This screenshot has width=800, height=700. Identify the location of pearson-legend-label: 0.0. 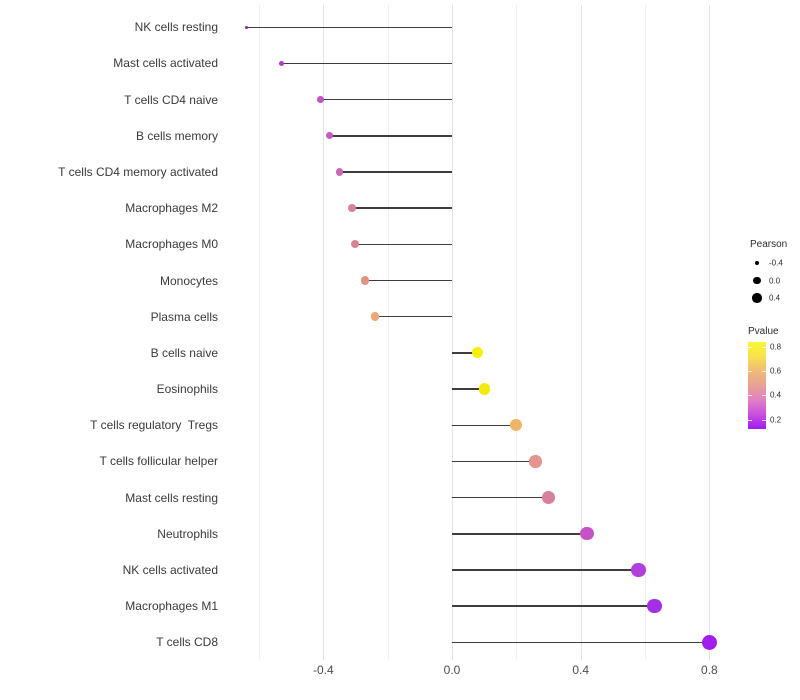
(775, 280).